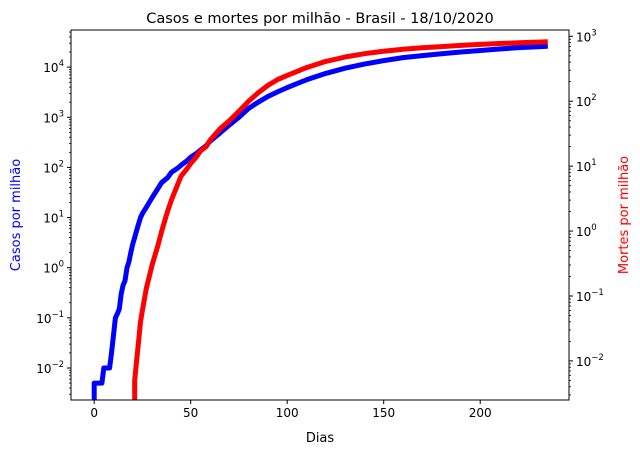 The image size is (640, 453). Describe the element at coordinates (50, 318) in the screenshot. I see `left-tick-label: 10⁻¹` at that location.